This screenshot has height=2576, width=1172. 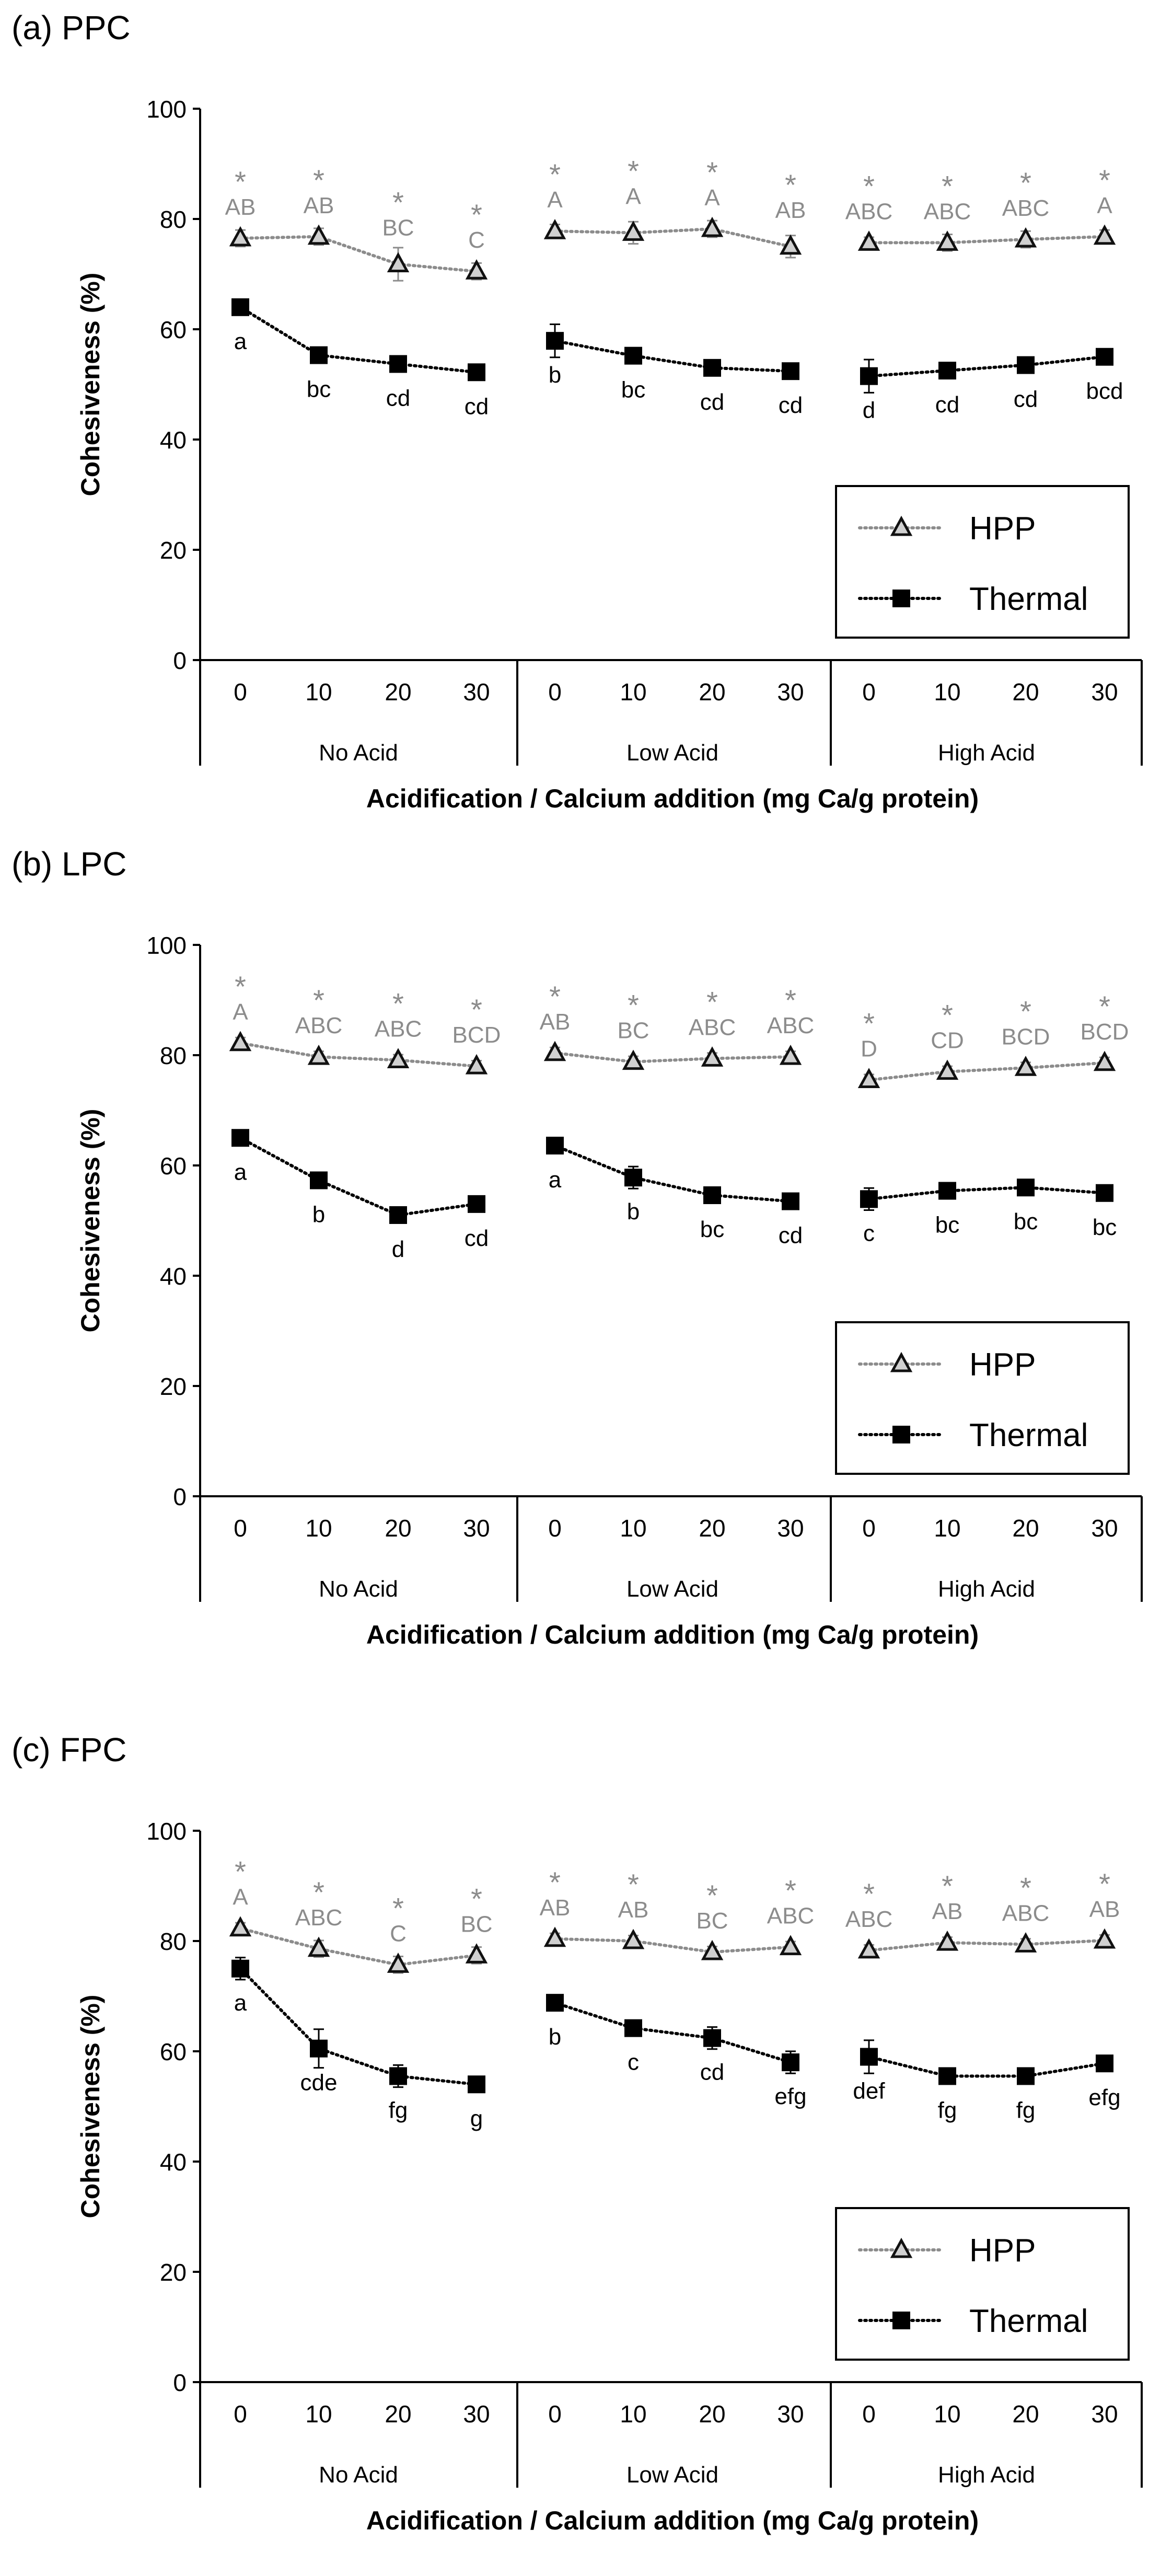 What do you see at coordinates (69, 864) in the screenshot?
I see `panel-title: (b) LPC` at bounding box center [69, 864].